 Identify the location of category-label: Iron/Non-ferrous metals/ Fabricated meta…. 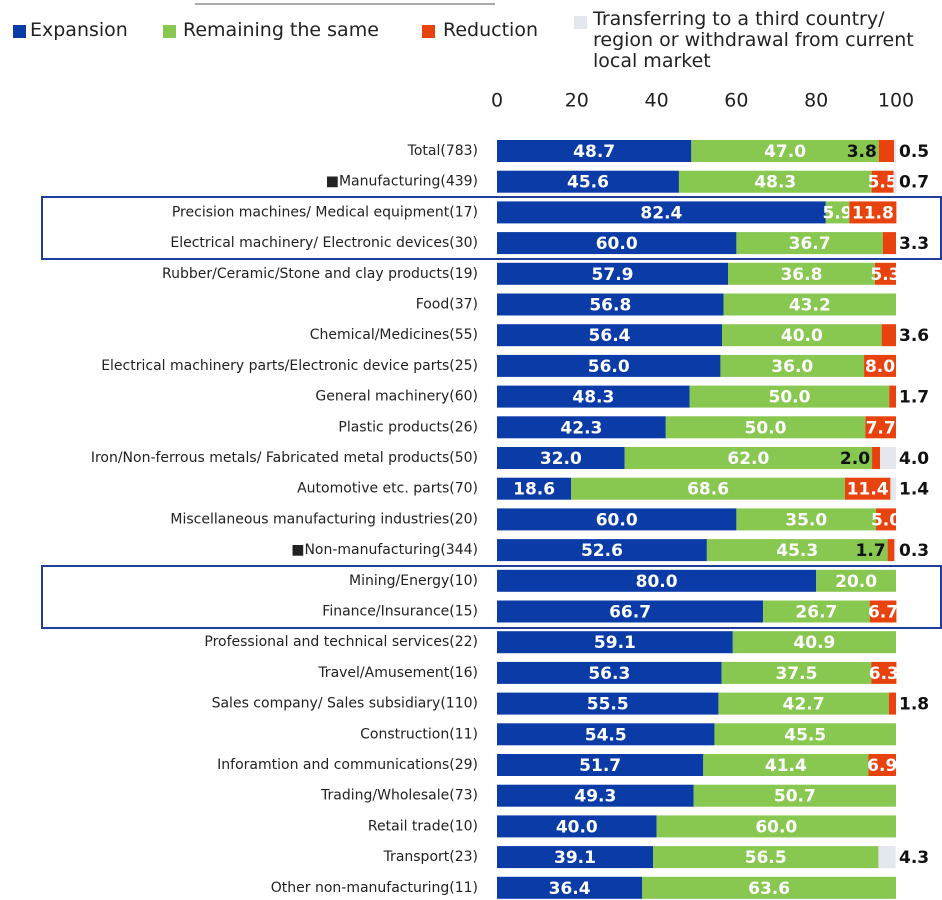
(284, 458).